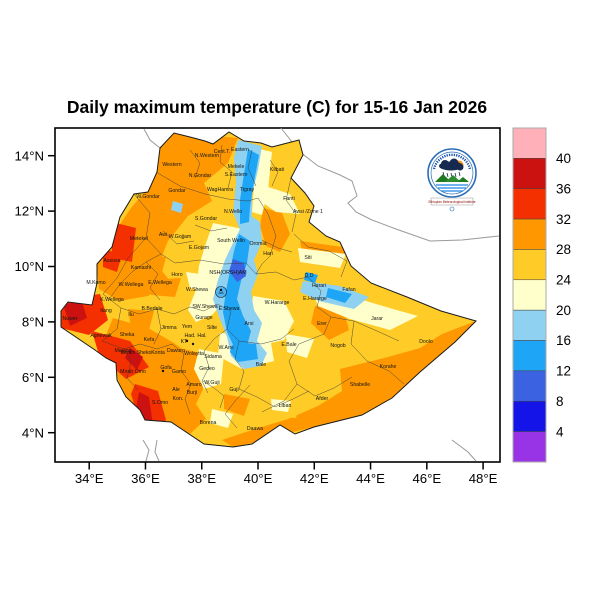 The width and height of the screenshot is (600, 600). What do you see at coordinates (35, 294) in the screenshot?
I see `y-axis-ticks: 14°N 12°N 10°N 8°N 6°N 4°N` at bounding box center [35, 294].